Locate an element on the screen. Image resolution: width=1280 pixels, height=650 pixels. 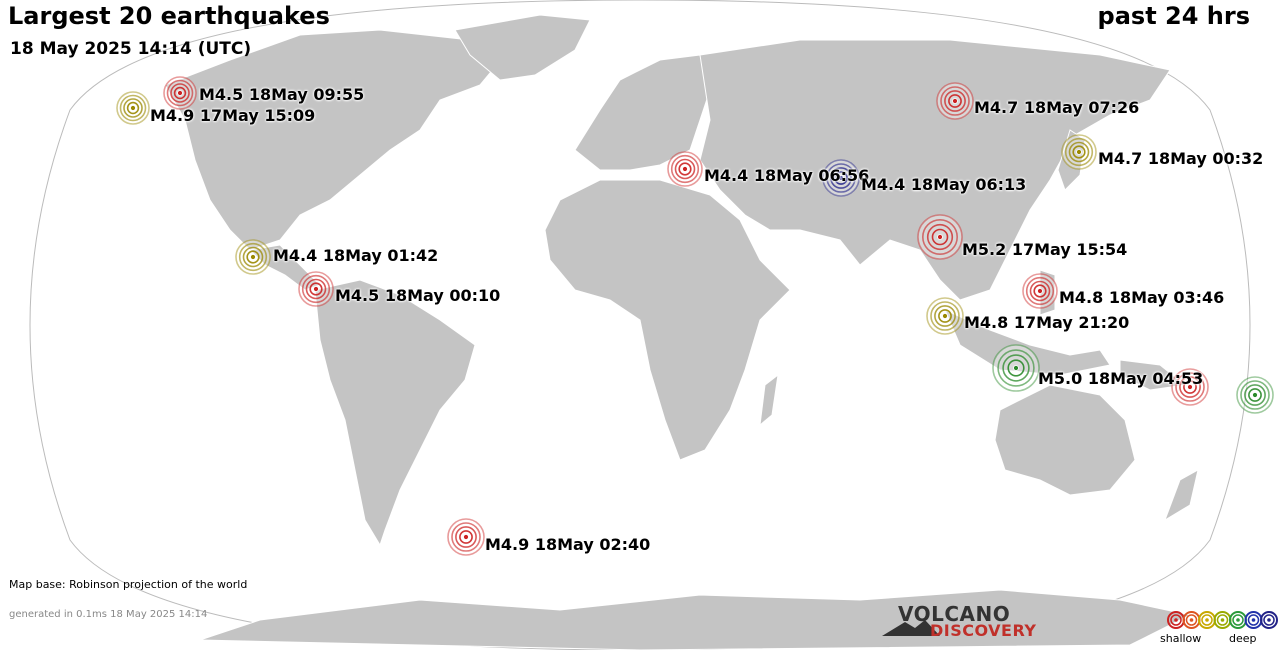
logo-text-volcano: VOLCANO is located at coordinates (954, 614).